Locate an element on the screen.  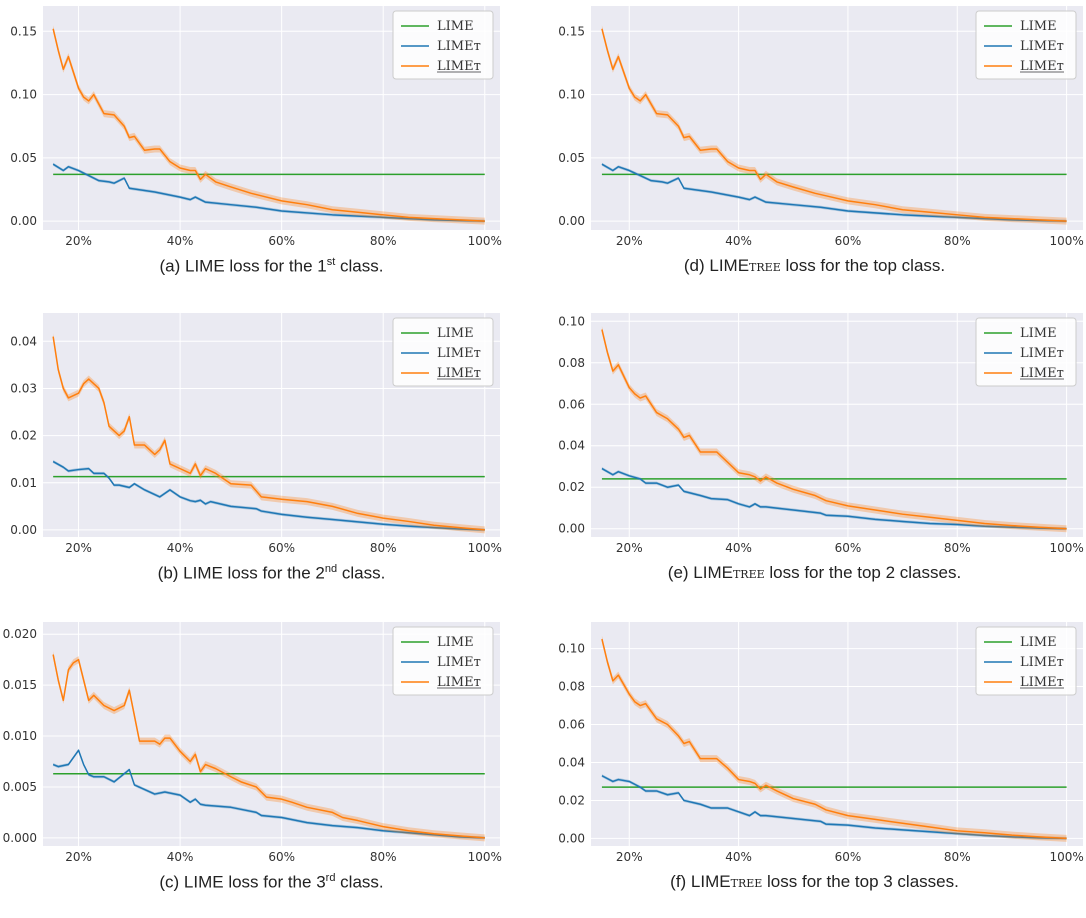
caption-c: (c) LIME loss for the 3rd class. is located at coordinates (271, 882).